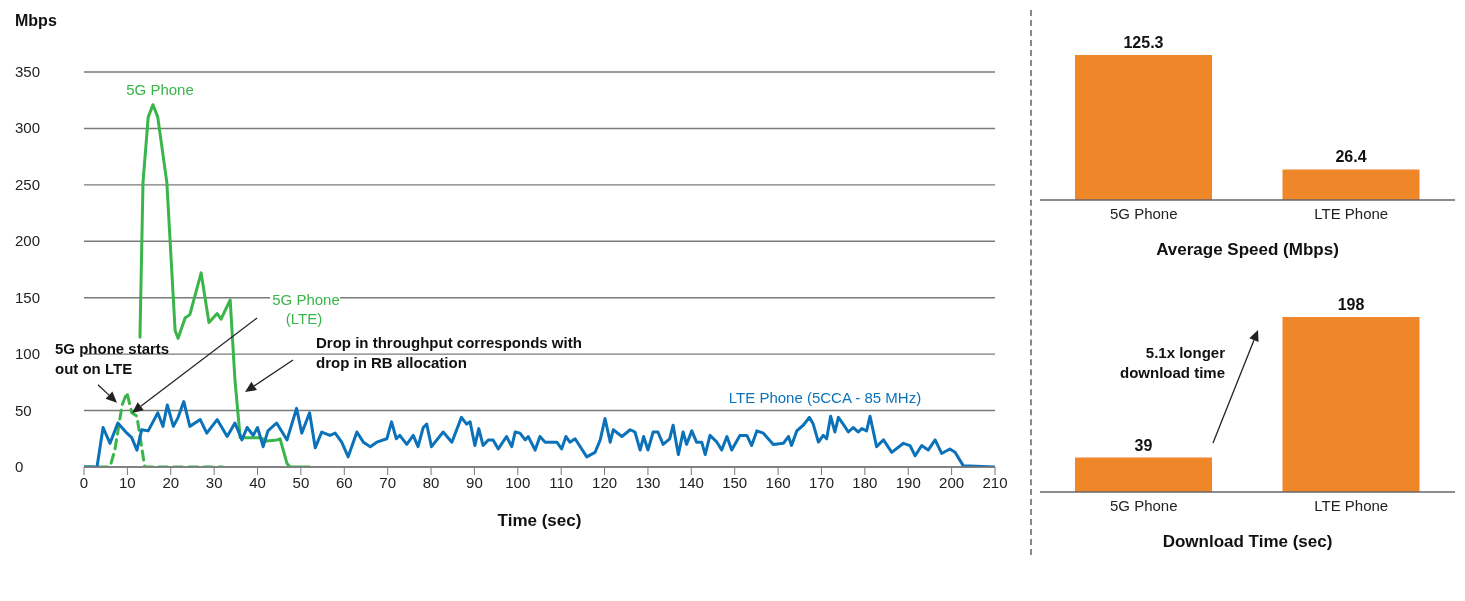 The image size is (1465, 601). What do you see at coordinates (825, 397) in the screenshot?
I see `series-label: LTE Phone (5CCA - 85 MHz)` at bounding box center [825, 397].